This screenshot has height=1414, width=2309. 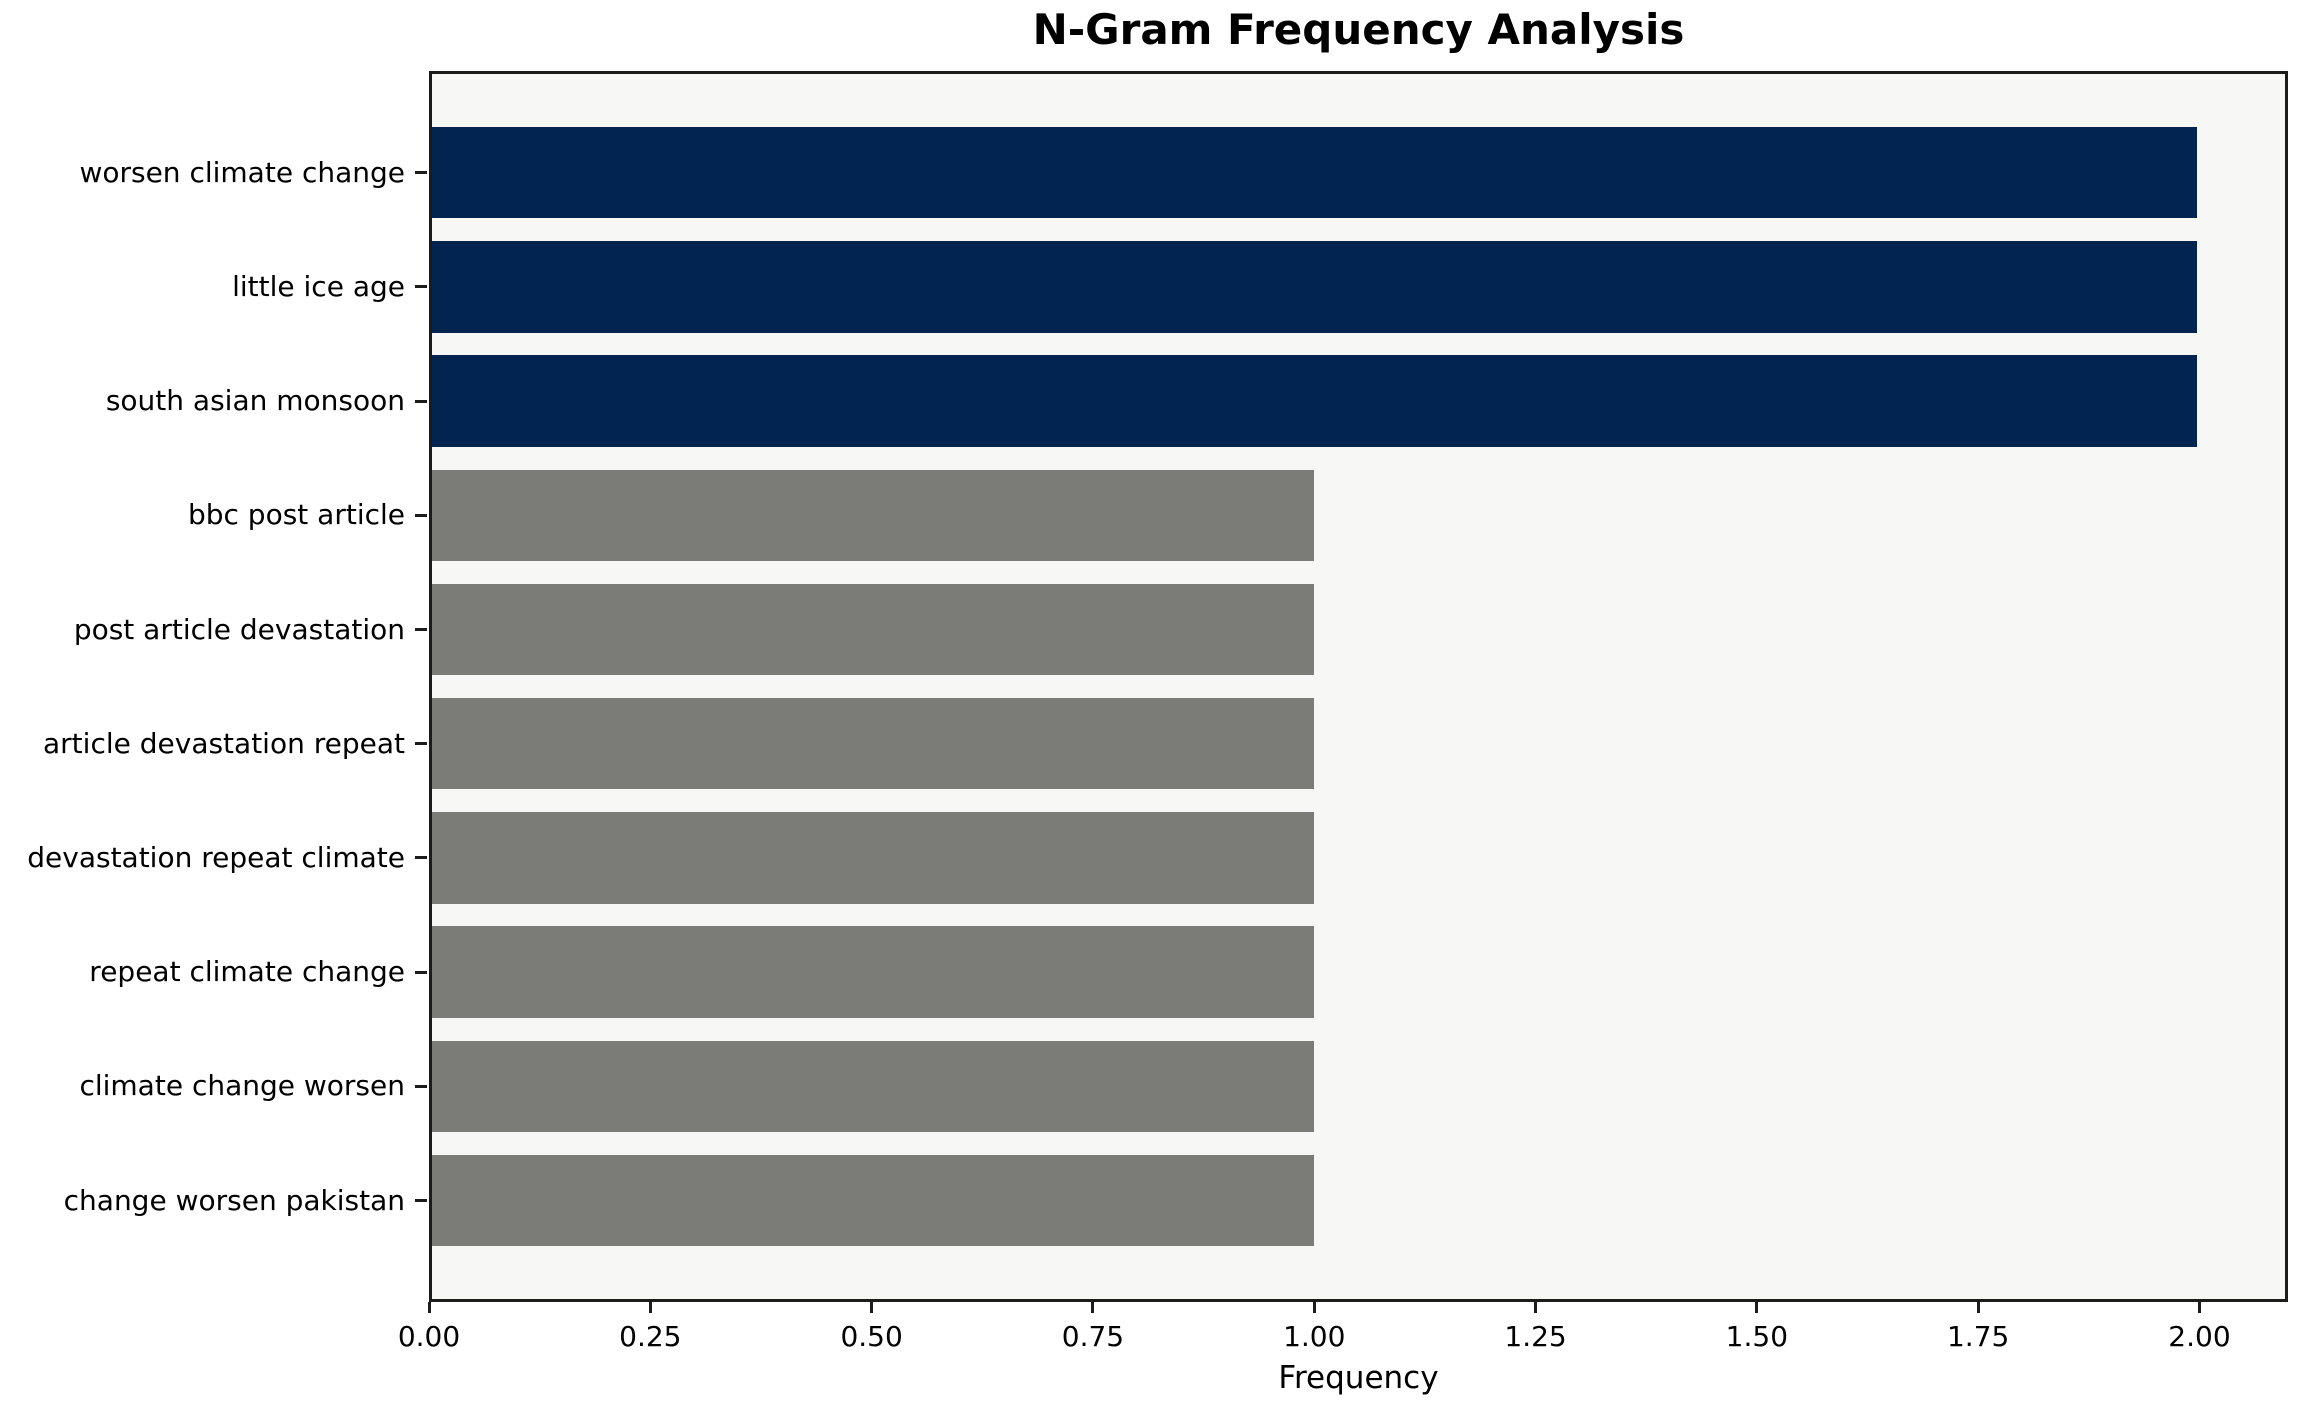 What do you see at coordinates (650, 1336) in the screenshot?
I see `x-tick-label: 0.25` at bounding box center [650, 1336].